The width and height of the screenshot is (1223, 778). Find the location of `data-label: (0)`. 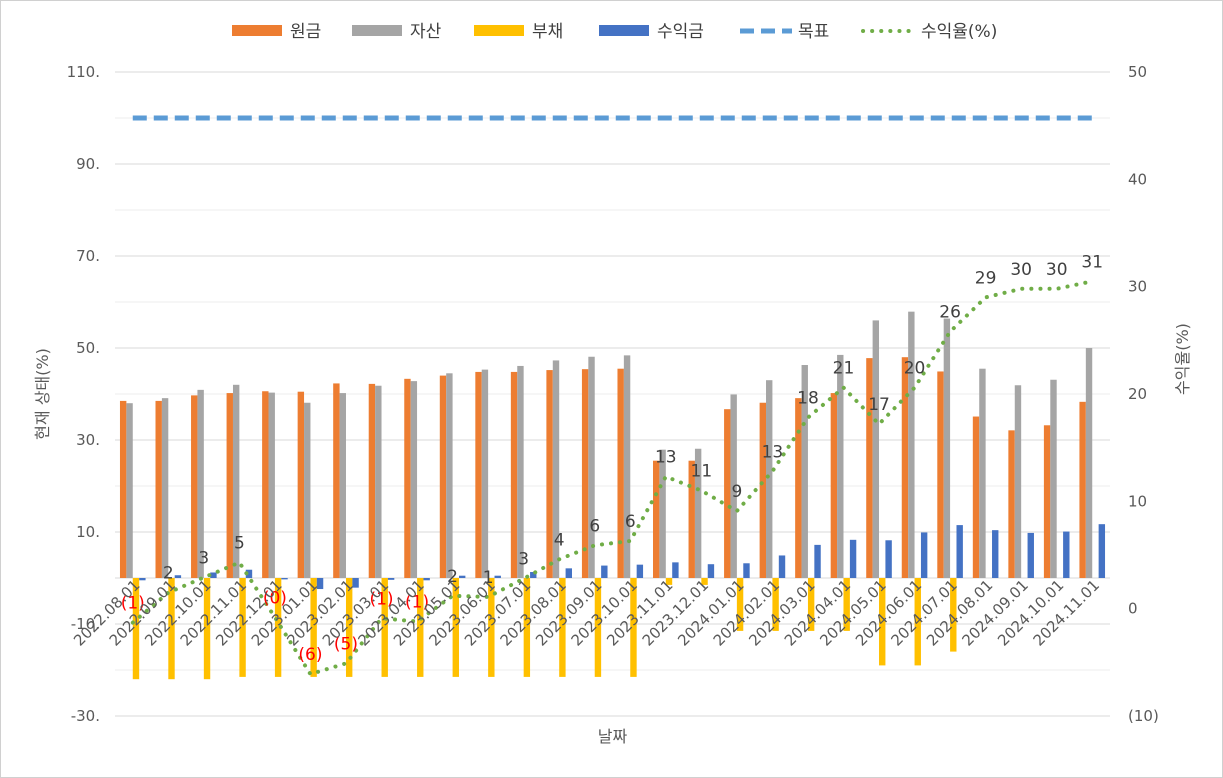

data-label: (0) is located at coordinates (275, 598).